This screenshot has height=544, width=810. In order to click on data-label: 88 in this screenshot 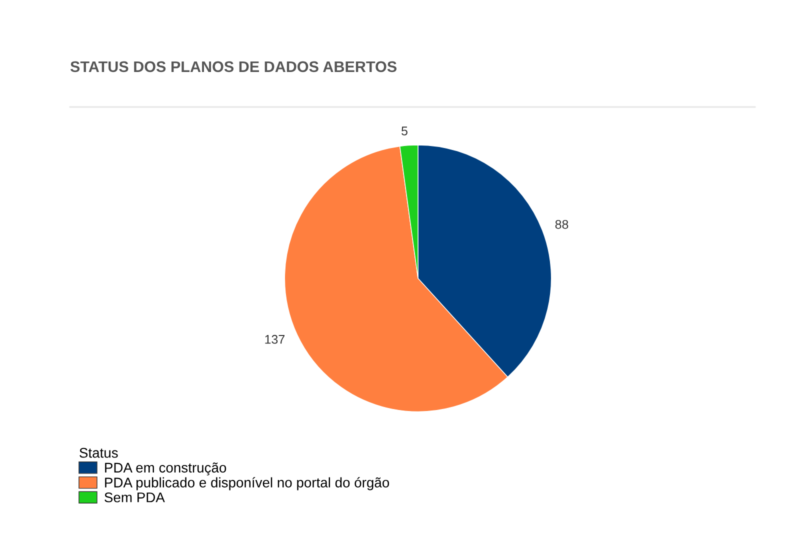, I will do `click(561, 224)`.